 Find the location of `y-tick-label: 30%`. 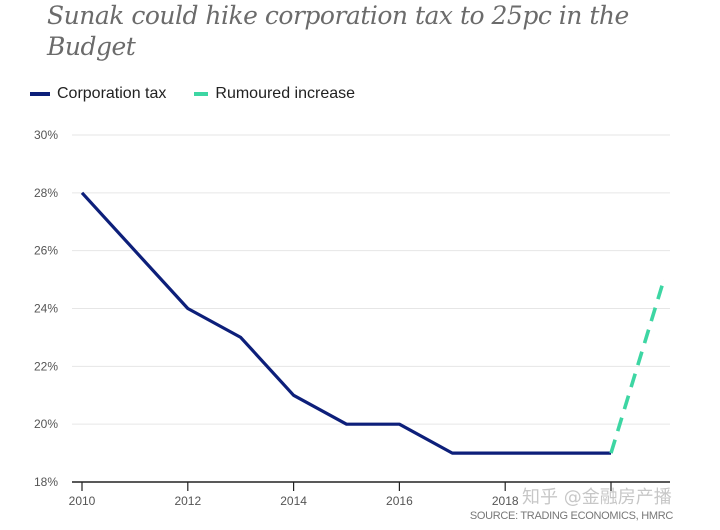

y-tick-label: 30% is located at coordinates (46, 135).